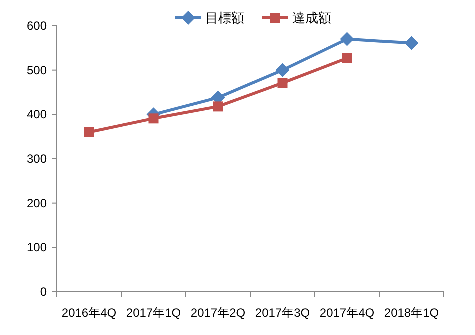 This screenshot has width=475, height=335. Describe the element at coordinates (218, 313) in the screenshot. I see `x-tick-label: 2017年2Q` at that location.